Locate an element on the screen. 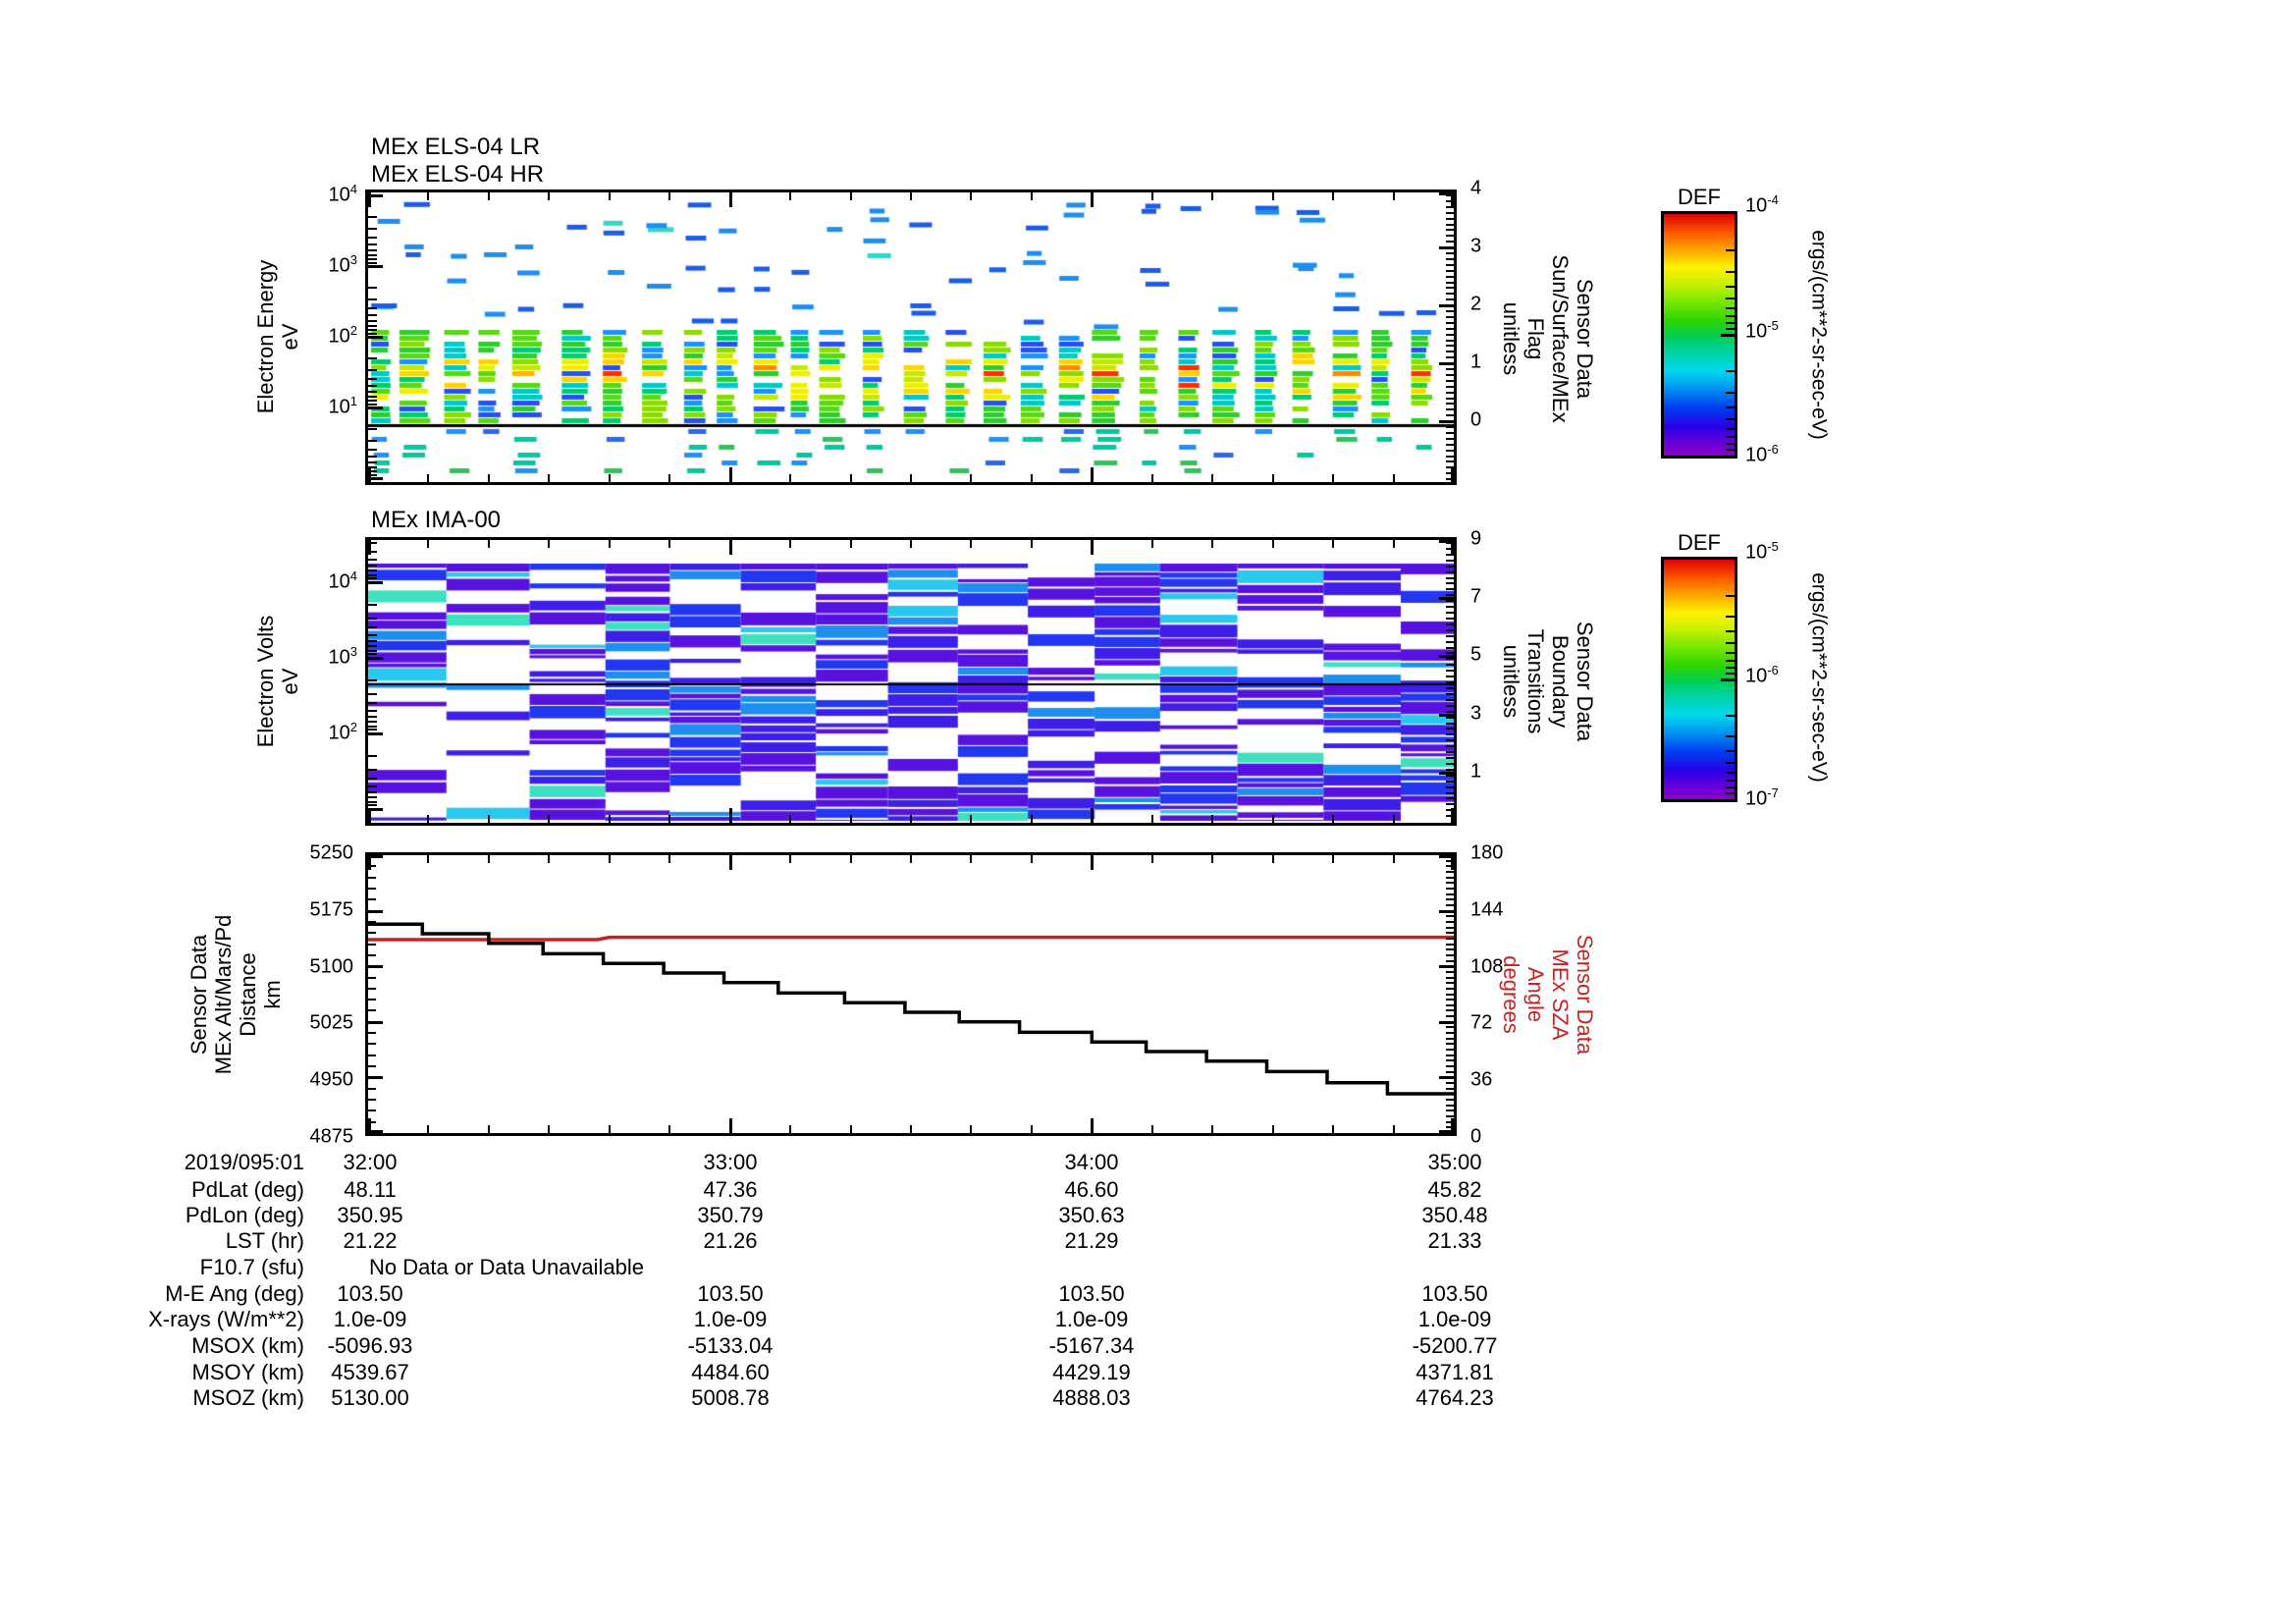  colorbar2-tick-label: 10-6 is located at coordinates (1762, 674).